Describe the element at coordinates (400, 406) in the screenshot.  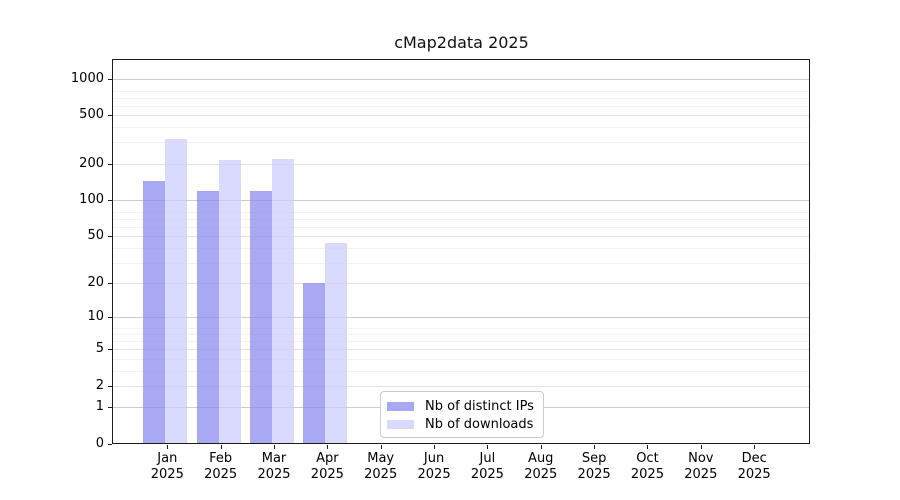
I see `legend-swatch-distinct-ips-icon` at that location.